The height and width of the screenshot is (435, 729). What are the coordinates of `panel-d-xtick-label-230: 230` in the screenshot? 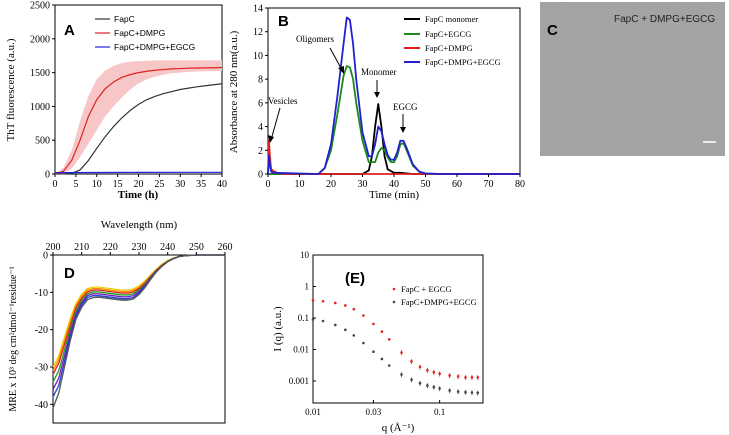 It's located at (139, 247).